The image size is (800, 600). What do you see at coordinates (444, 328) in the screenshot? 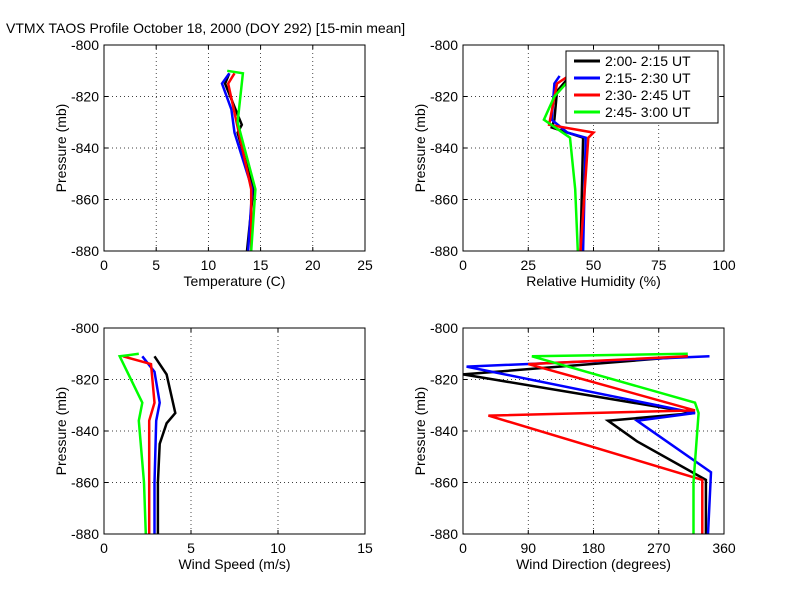
I see `wind-direction-ytick-label-0: -800` at bounding box center [444, 328].